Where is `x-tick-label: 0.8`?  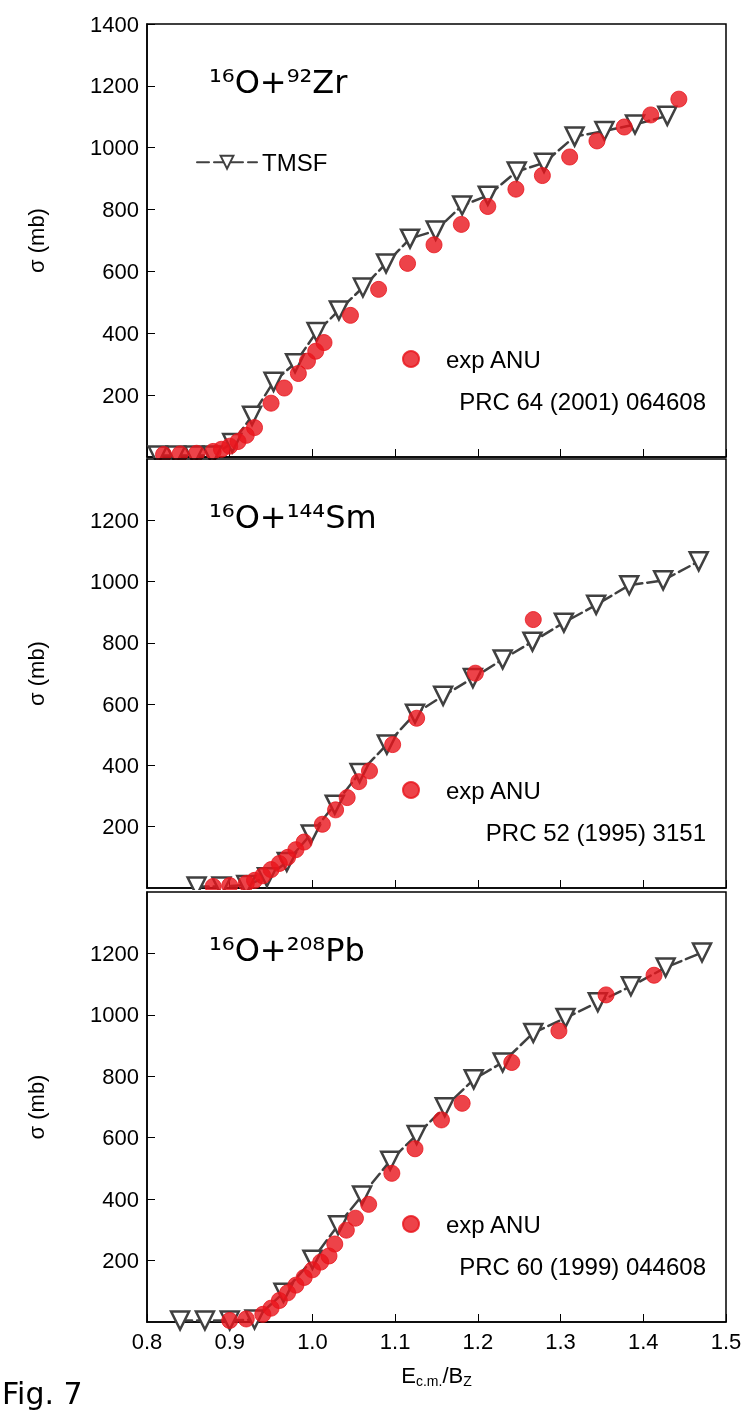 x-tick-label: 0.8 is located at coordinates (147, 1341).